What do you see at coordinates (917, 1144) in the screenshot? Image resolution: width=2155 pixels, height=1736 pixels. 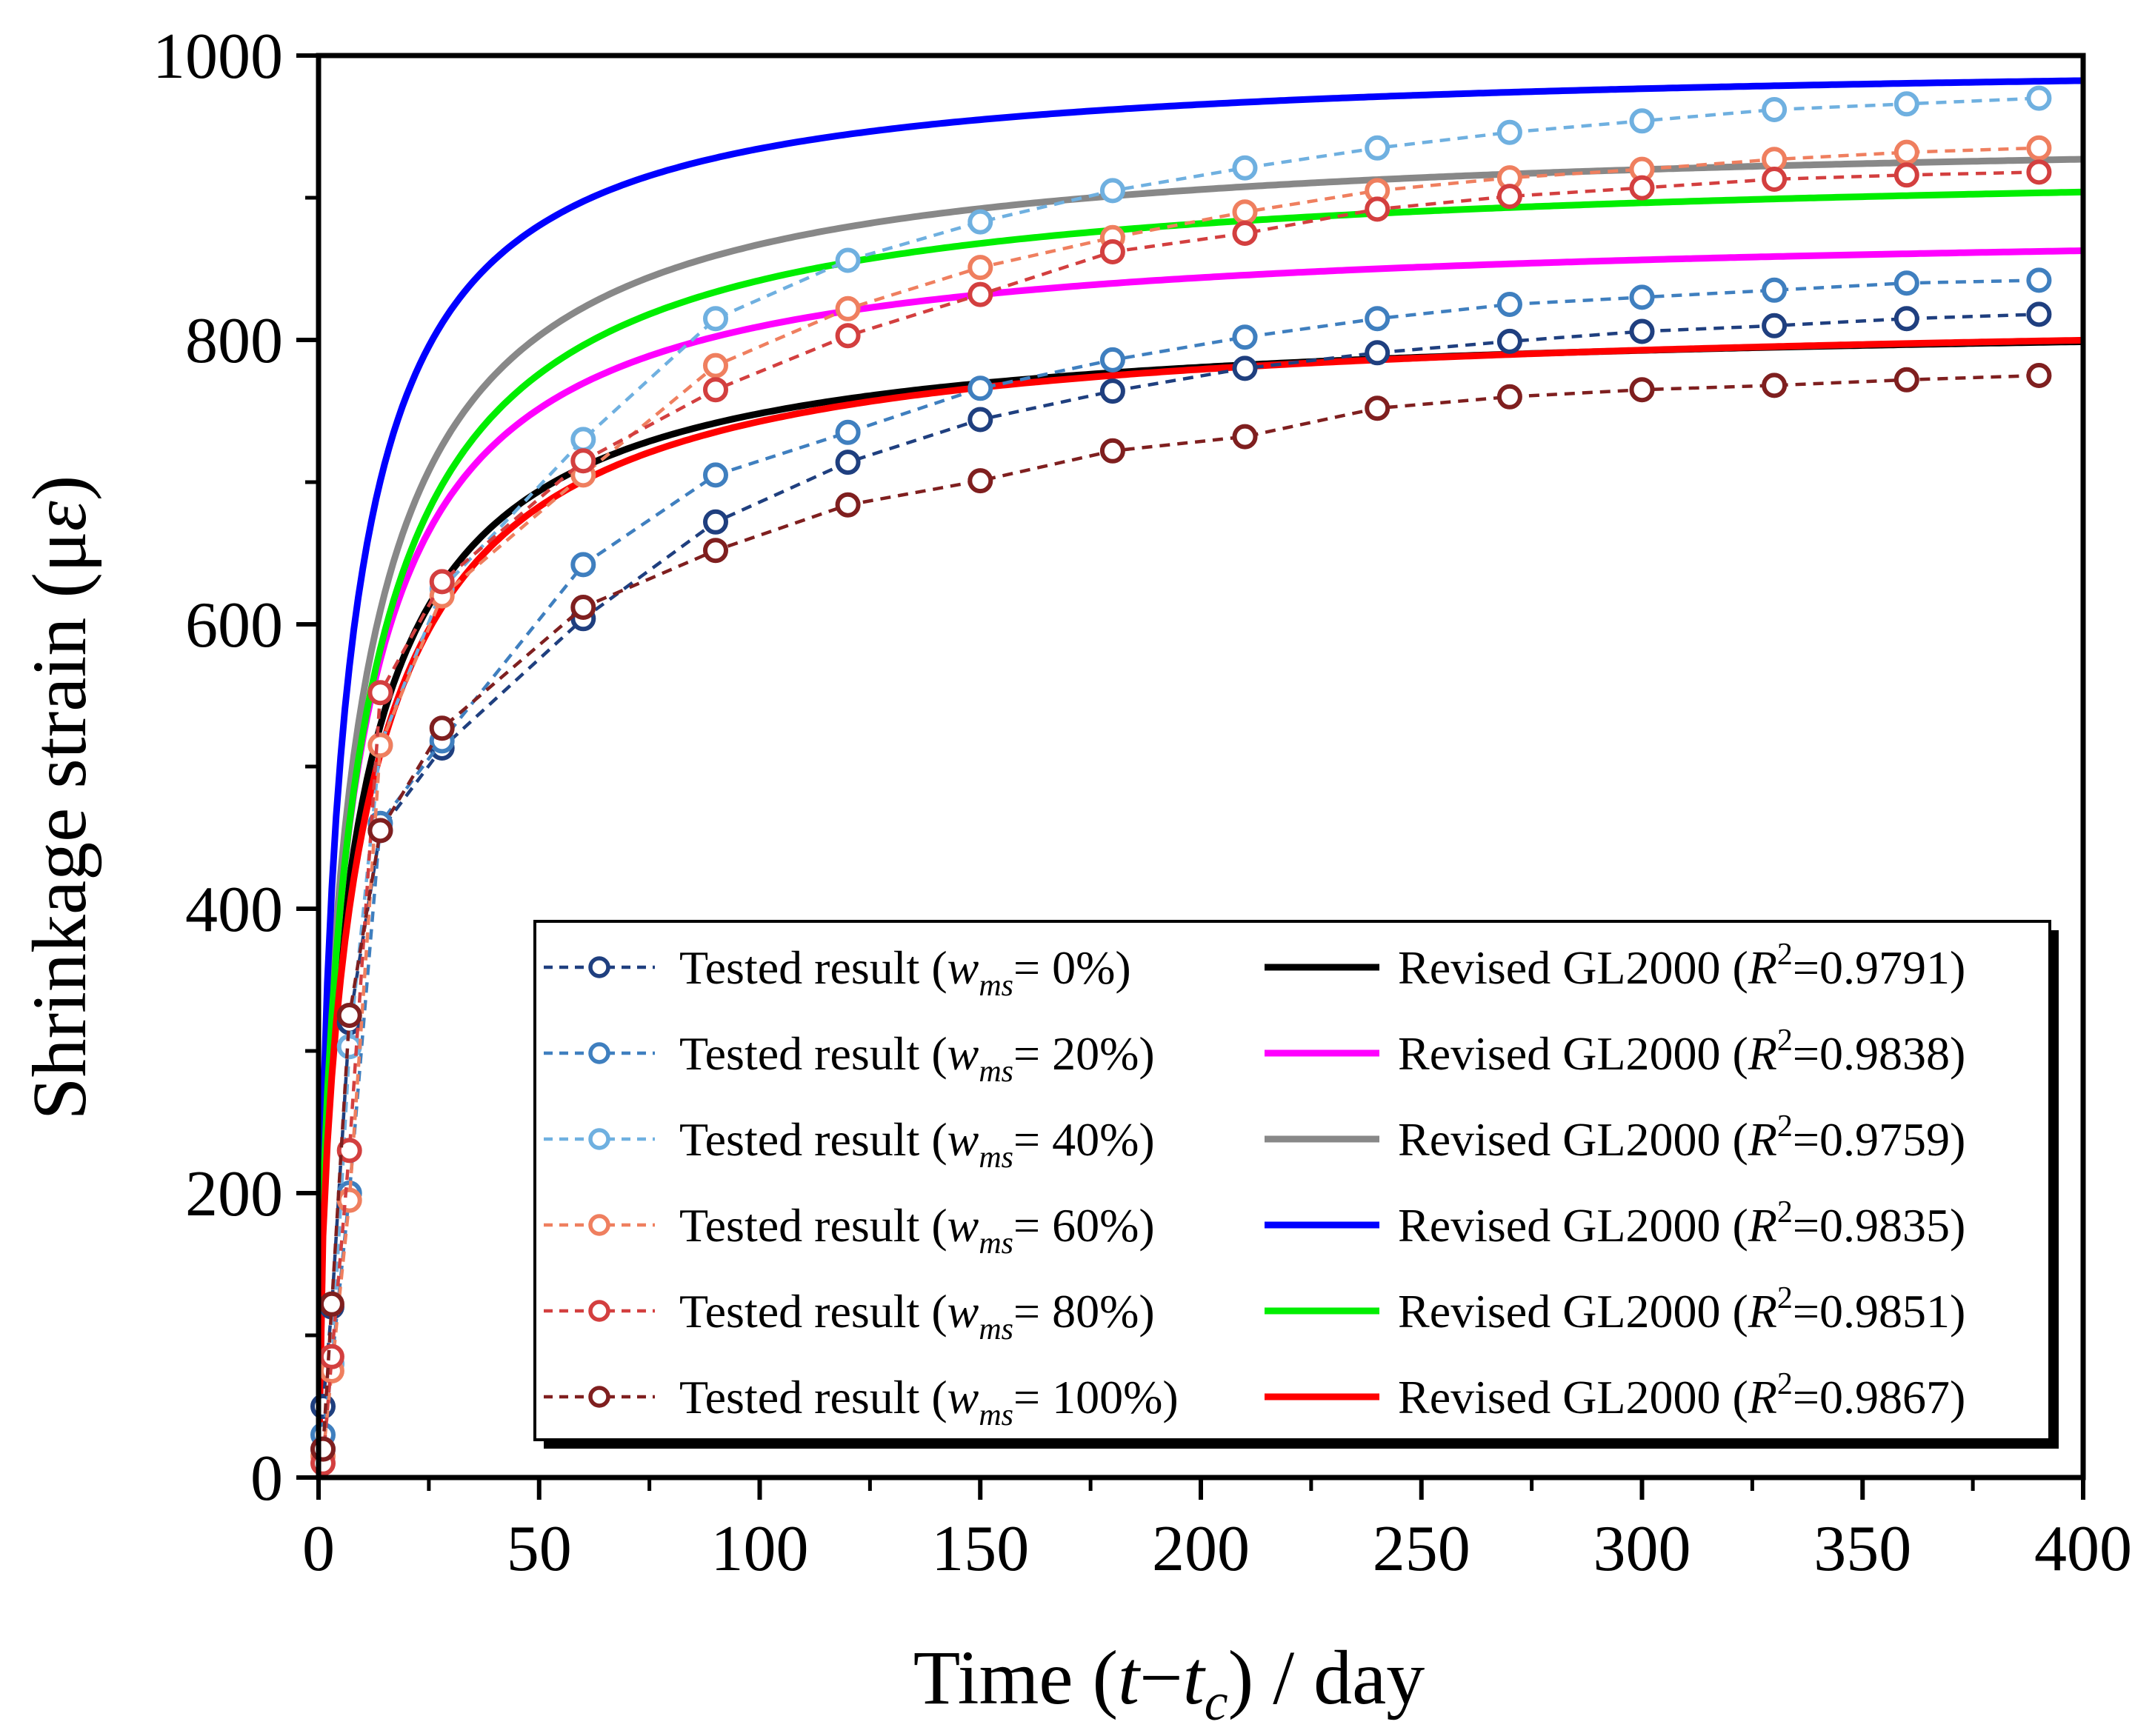 I see `legend-tested-label: Tested result (wms= 40%)` at bounding box center [917, 1144].